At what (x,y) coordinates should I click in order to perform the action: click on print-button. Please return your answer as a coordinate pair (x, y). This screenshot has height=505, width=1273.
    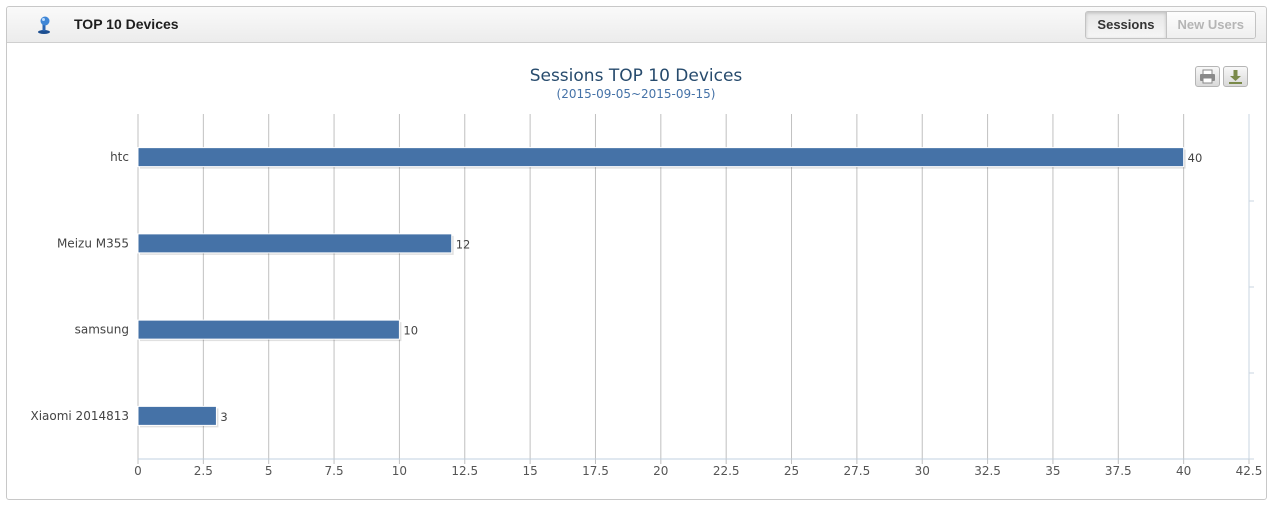
    Looking at the image, I should click on (1207, 76).